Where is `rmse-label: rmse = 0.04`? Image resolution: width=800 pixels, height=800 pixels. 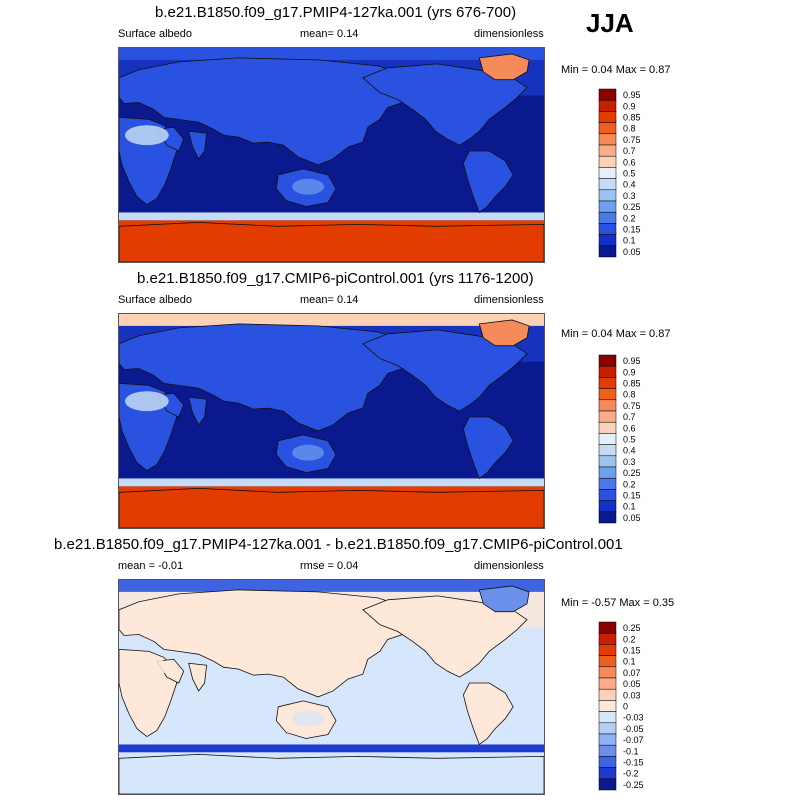
rmse-label: rmse = 0.04 is located at coordinates (329, 566).